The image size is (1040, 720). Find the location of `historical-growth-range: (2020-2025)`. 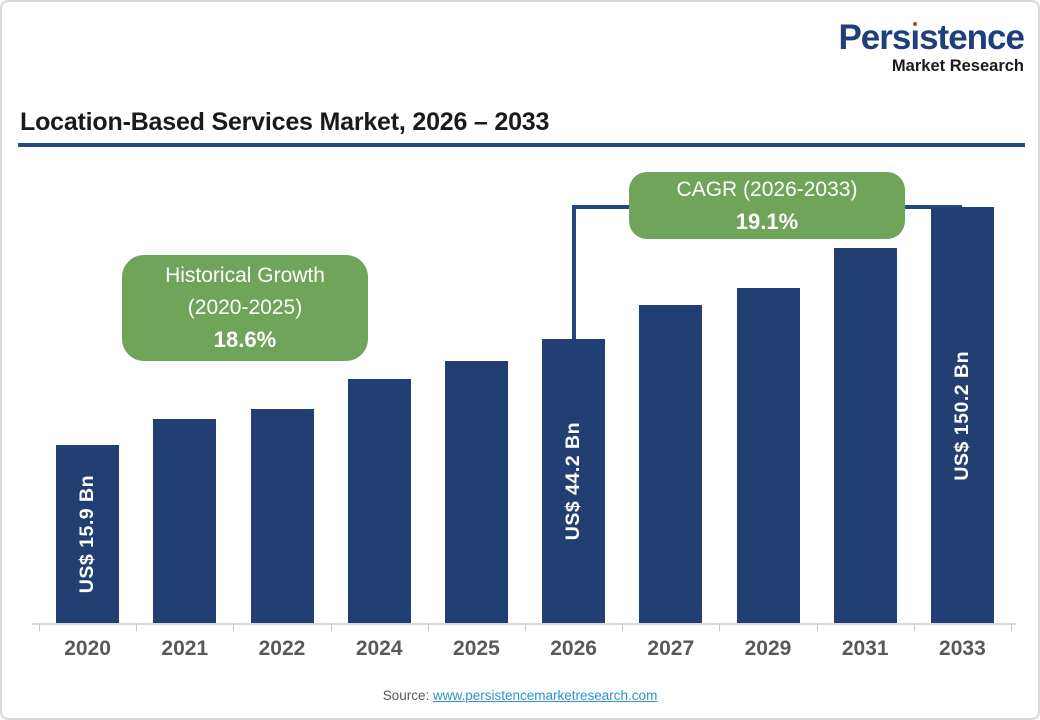

historical-growth-range: (2020-2025) is located at coordinates (245, 307).